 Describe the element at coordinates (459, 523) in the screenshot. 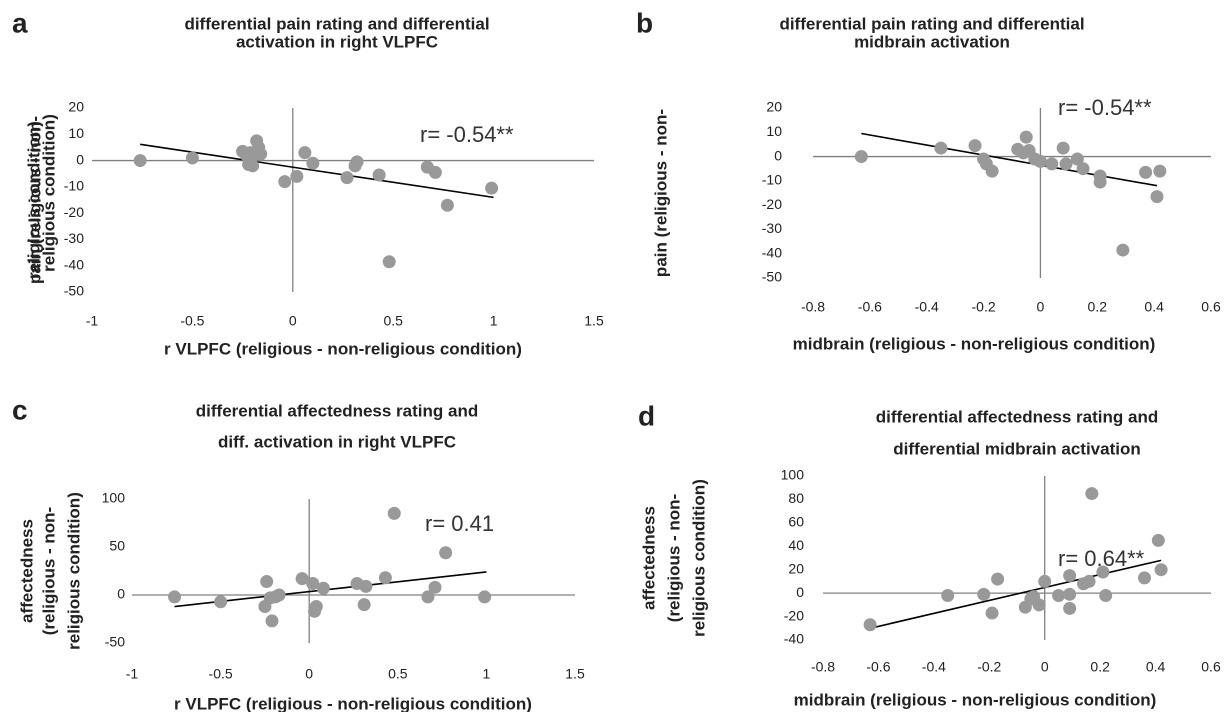

I see `correlation-annotation: r= 0.41` at that location.